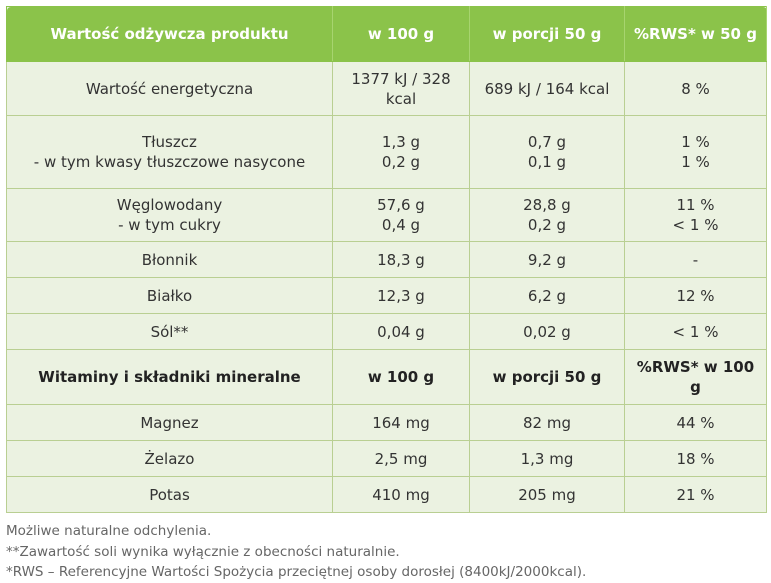  What do you see at coordinates (169, 142) in the screenshot?
I see `nutrient-name: Tłuszcz` at bounding box center [169, 142].